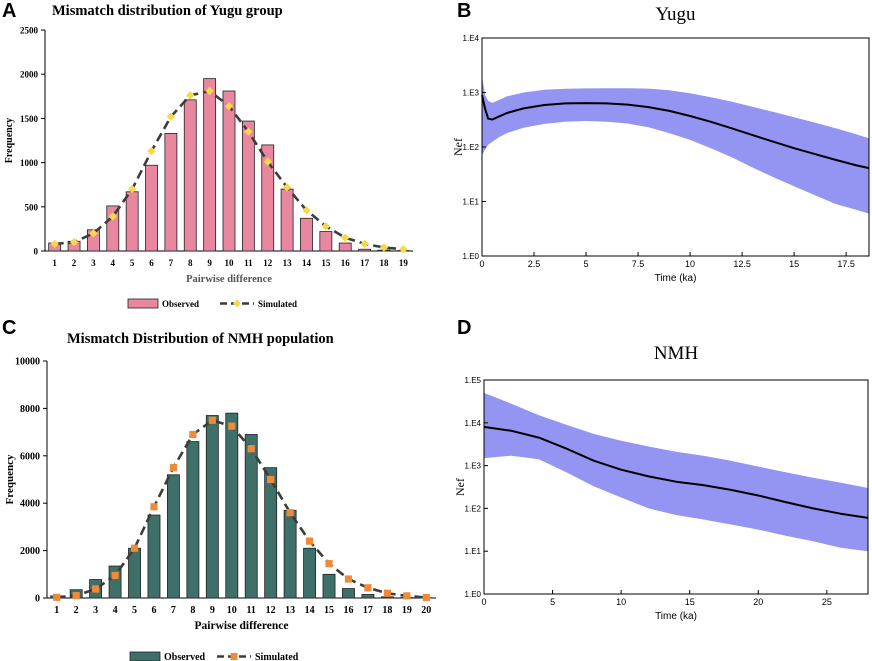 Image resolution: width=872 pixels, height=661 pixels. I want to click on panel-letter: C, so click(9, 328).